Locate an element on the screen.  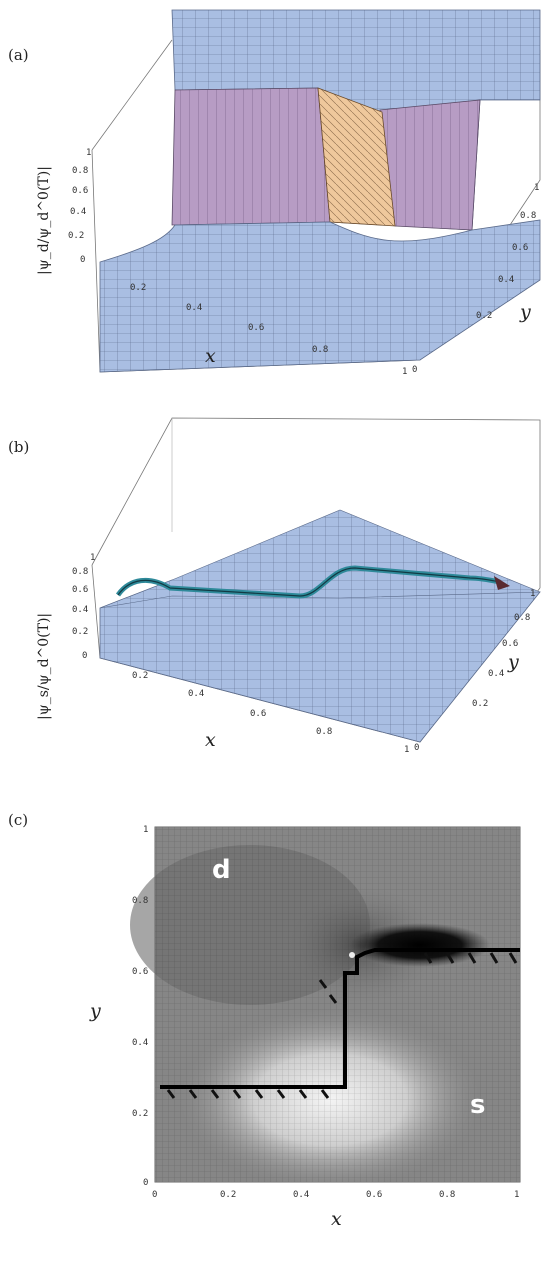
lower-surface-a is located at coordinates (320, 296).